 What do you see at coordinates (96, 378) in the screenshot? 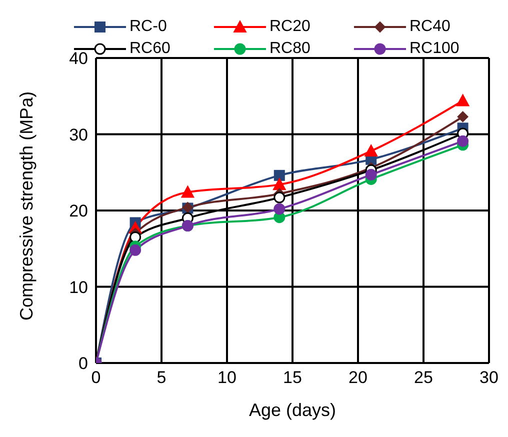
I see `x-tick-label: 0` at bounding box center [96, 378].